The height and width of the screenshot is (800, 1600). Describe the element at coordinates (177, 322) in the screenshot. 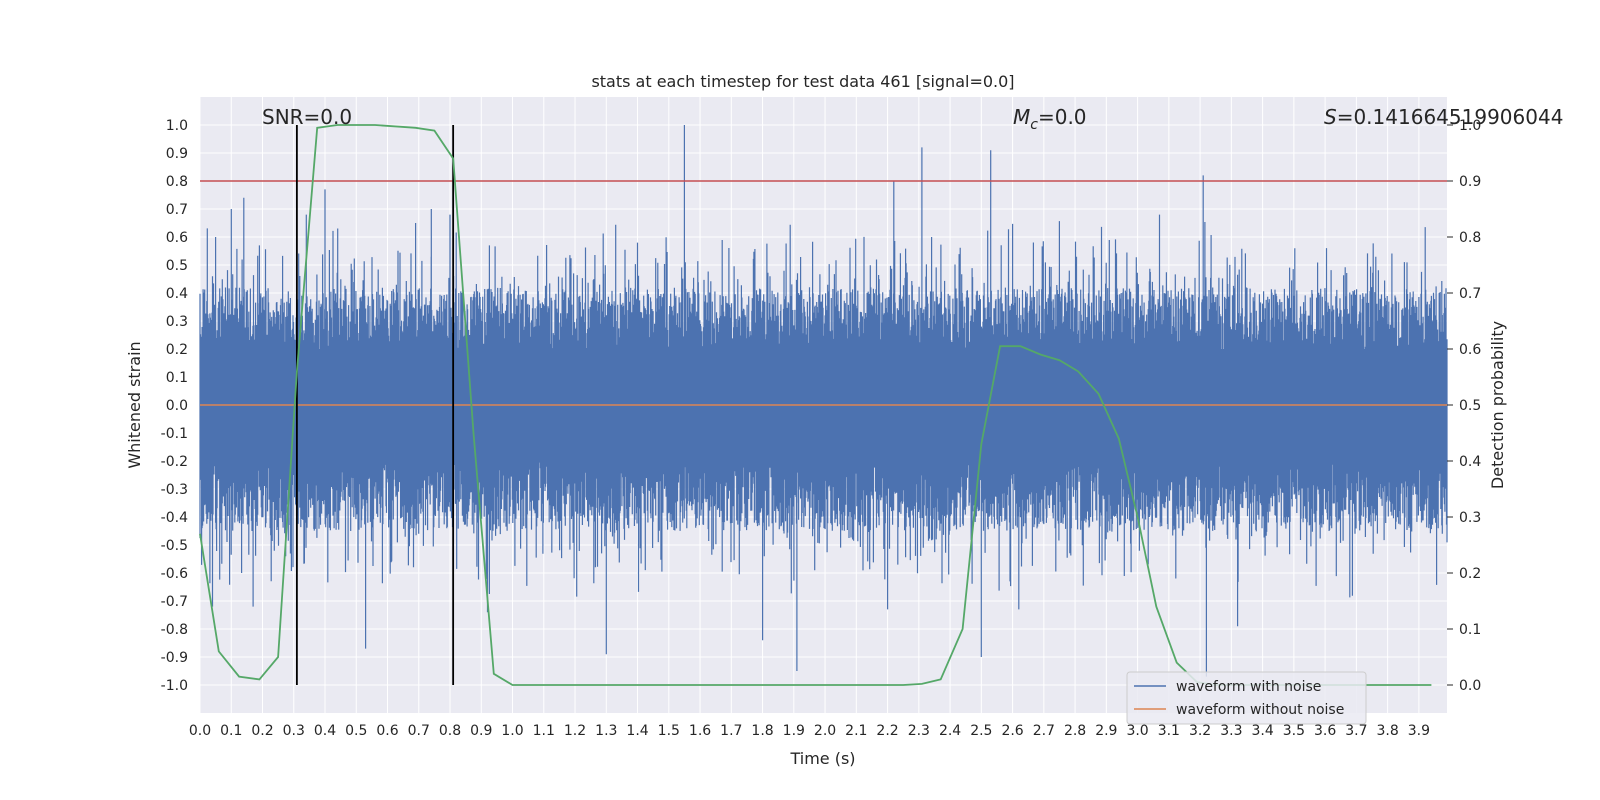

I see `y-tick-label: 0.3` at that location.